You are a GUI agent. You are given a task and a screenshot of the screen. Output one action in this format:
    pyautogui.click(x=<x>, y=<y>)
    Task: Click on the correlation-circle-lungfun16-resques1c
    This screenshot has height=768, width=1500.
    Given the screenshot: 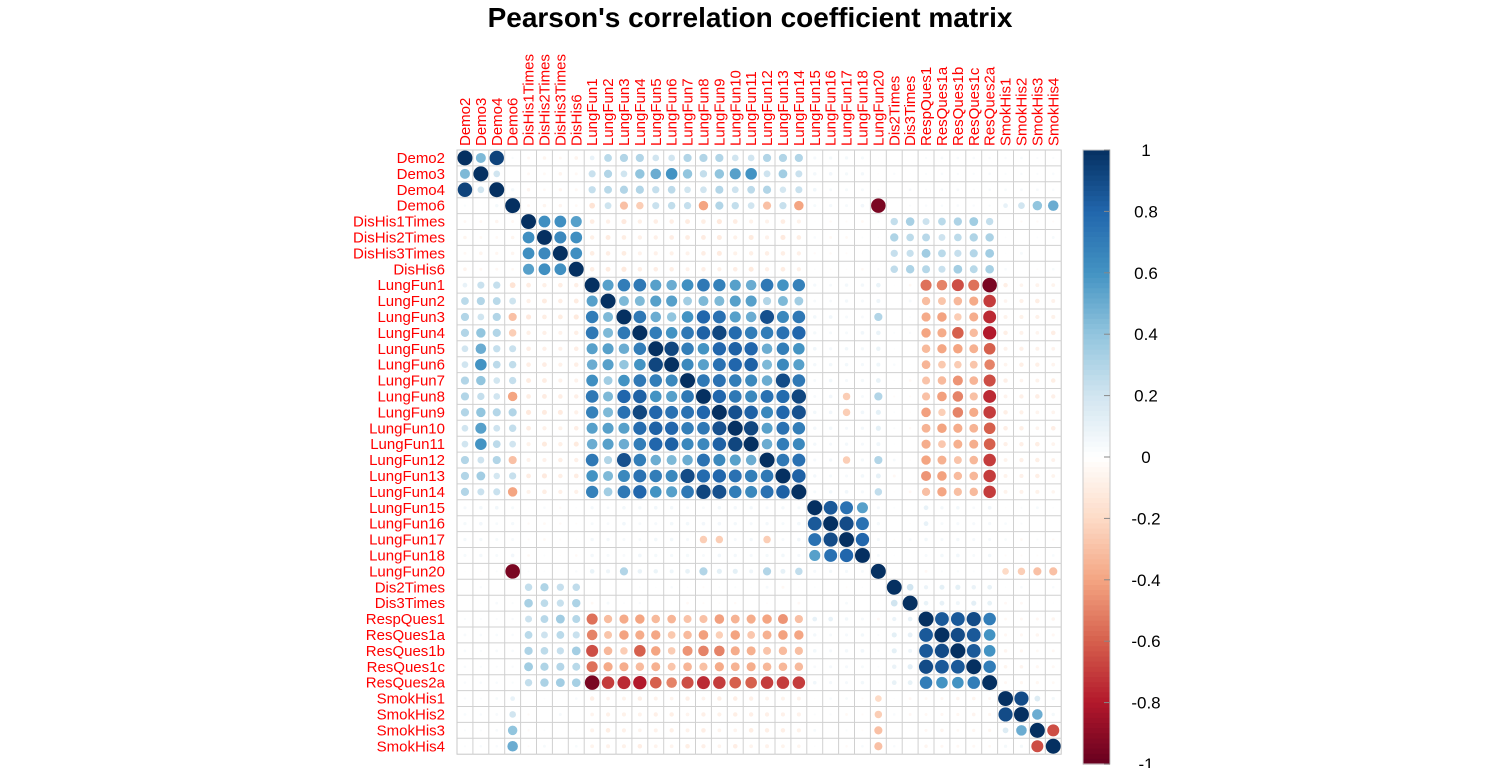 What is the action you would take?
    pyautogui.click(x=974, y=524)
    